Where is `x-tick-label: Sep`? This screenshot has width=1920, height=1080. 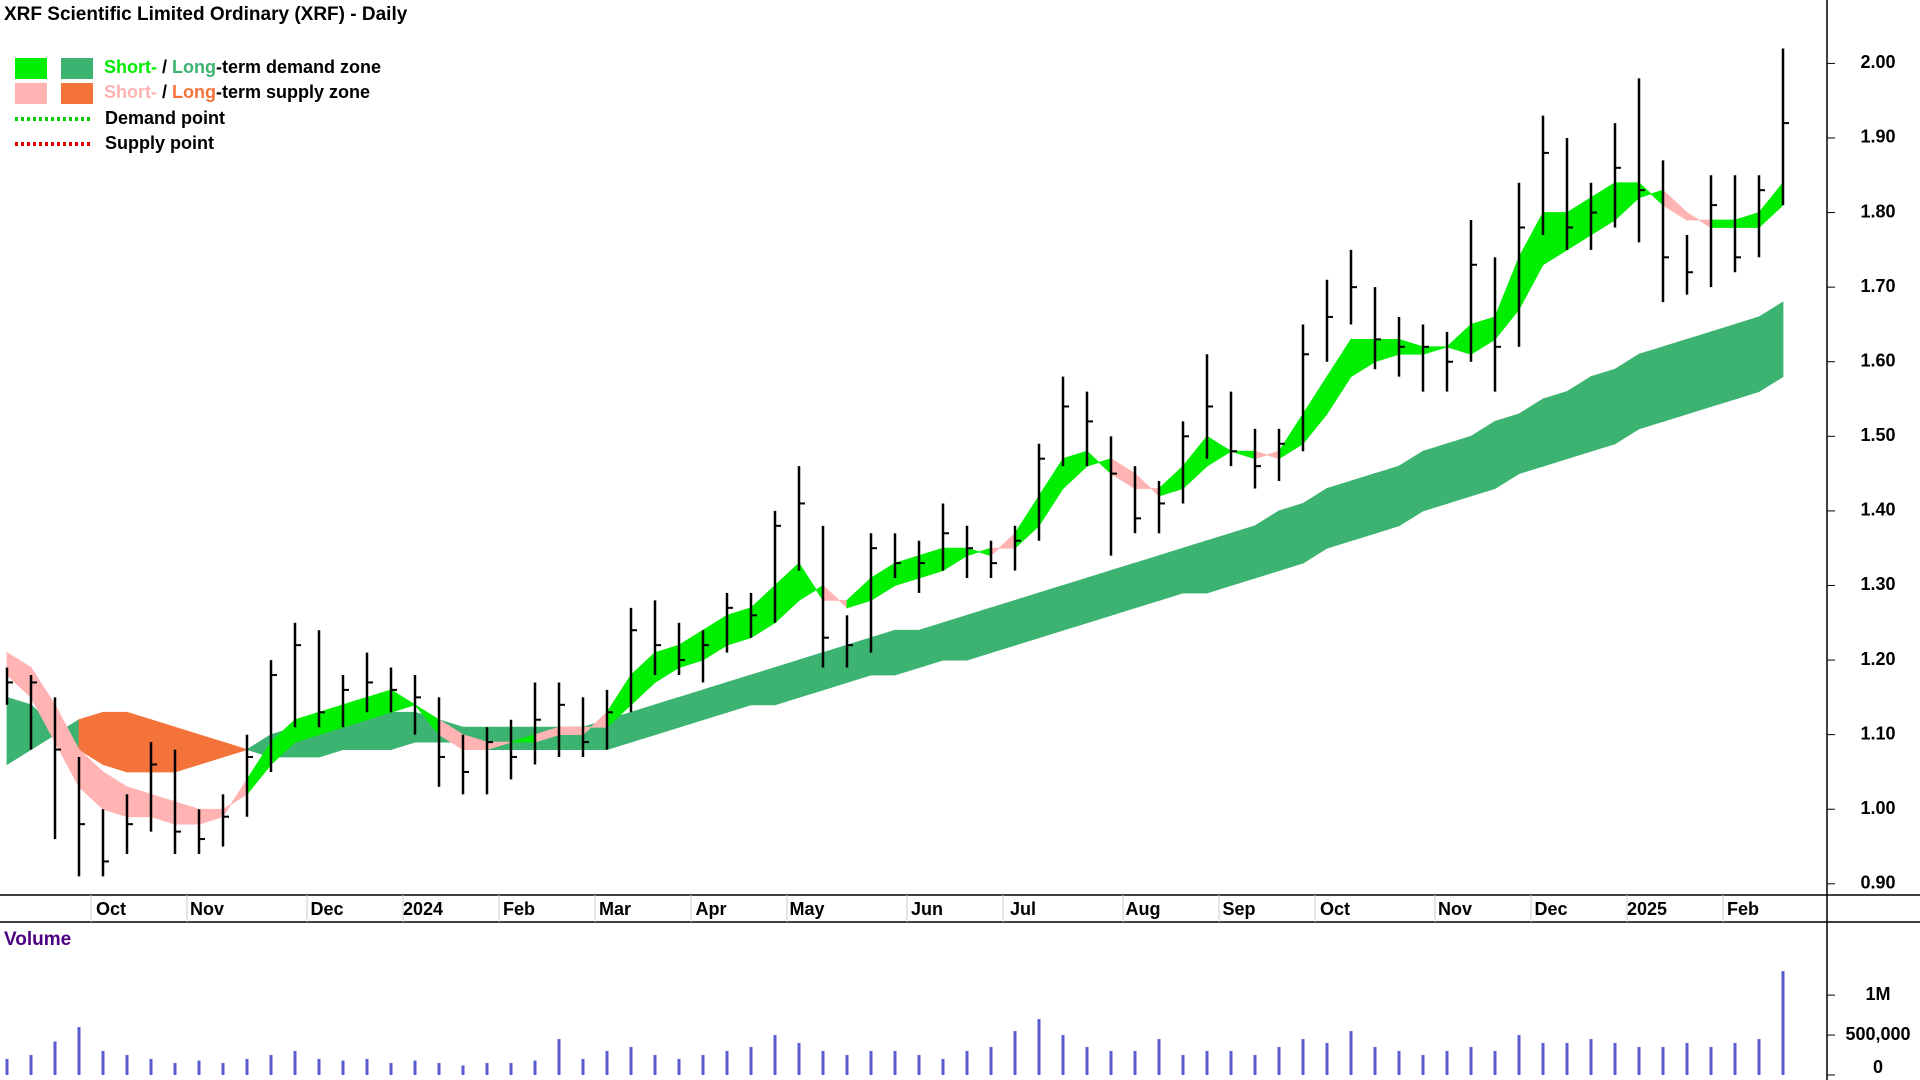
x-tick-label: Sep is located at coordinates (1238, 909).